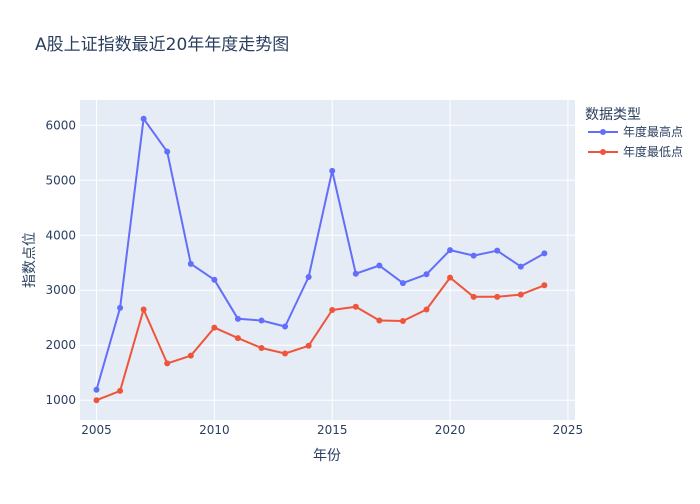  I want to click on x-tick-label: 2005, so click(96, 430).